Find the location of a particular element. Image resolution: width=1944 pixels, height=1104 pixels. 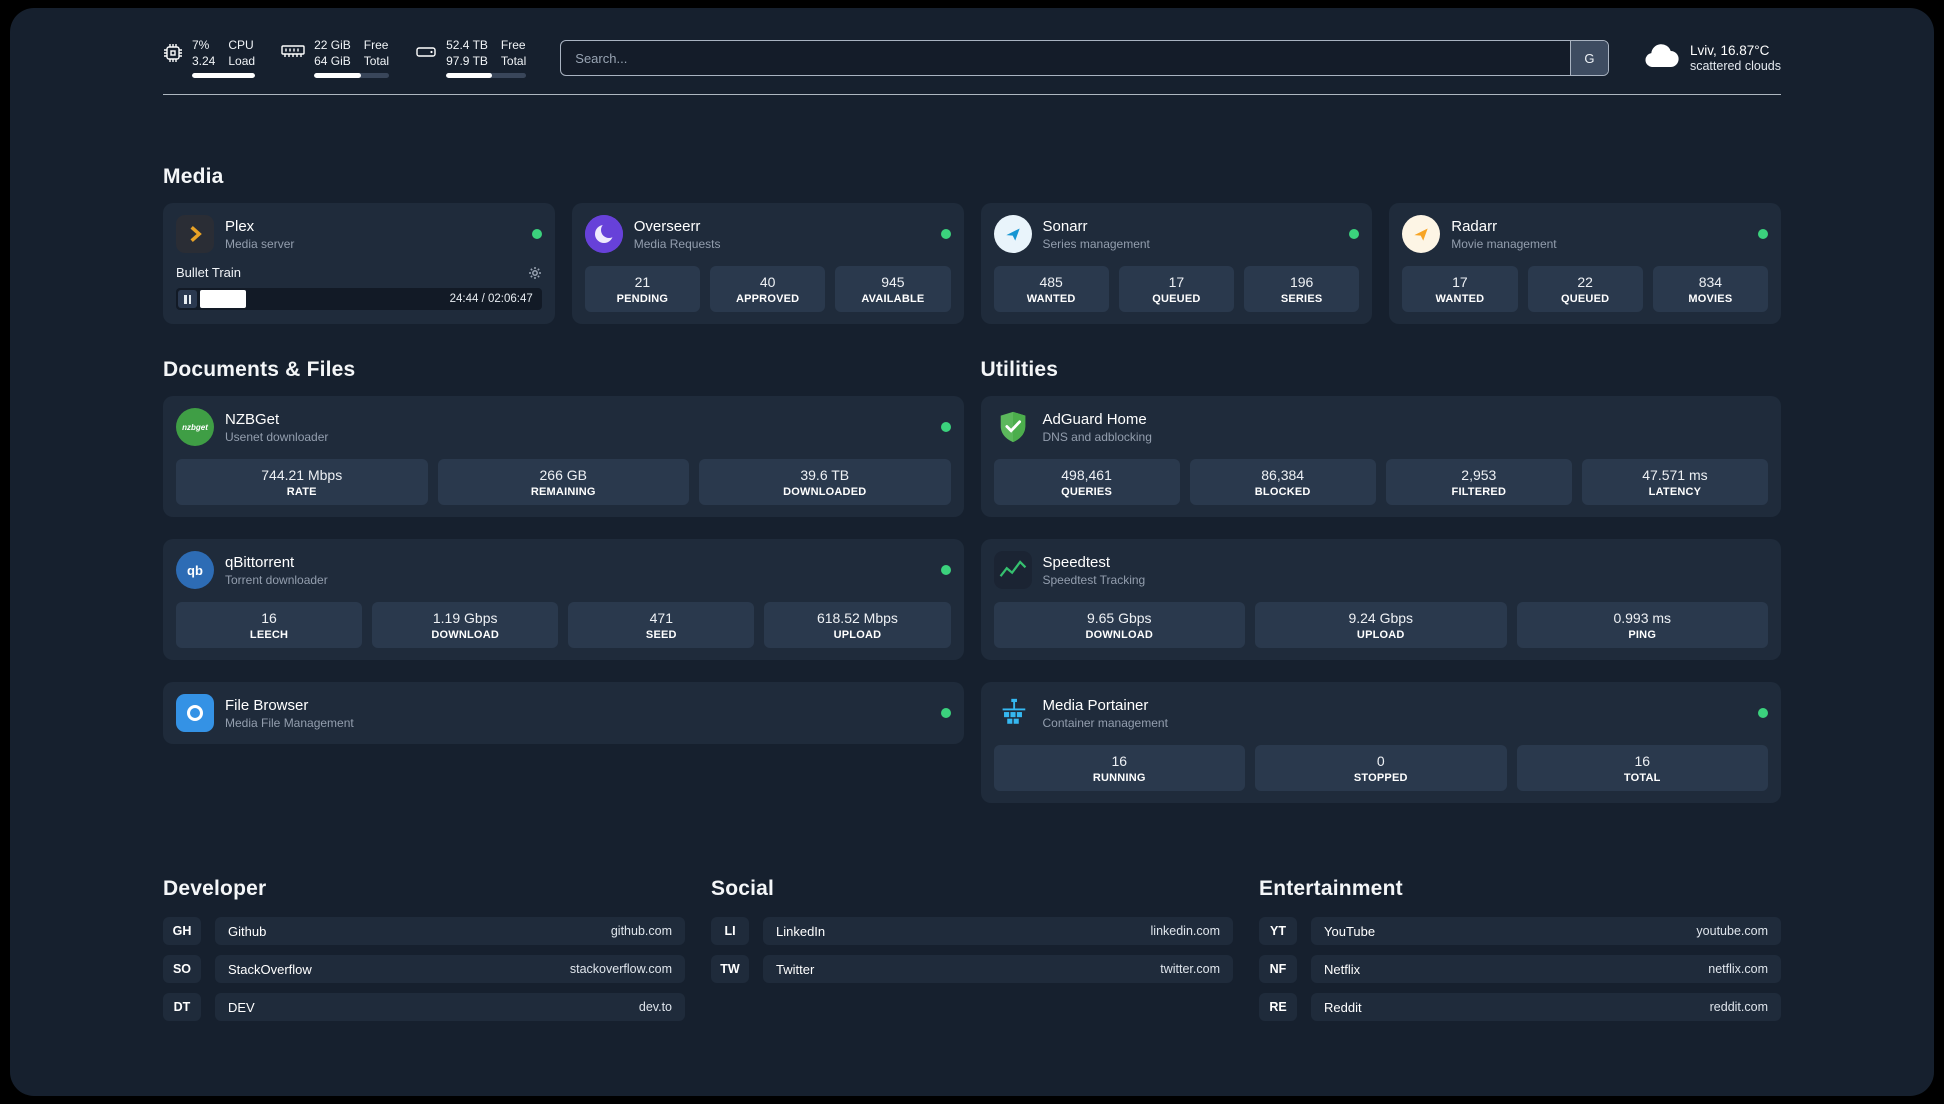

netflix-icon: NF is located at coordinates (1278, 969).